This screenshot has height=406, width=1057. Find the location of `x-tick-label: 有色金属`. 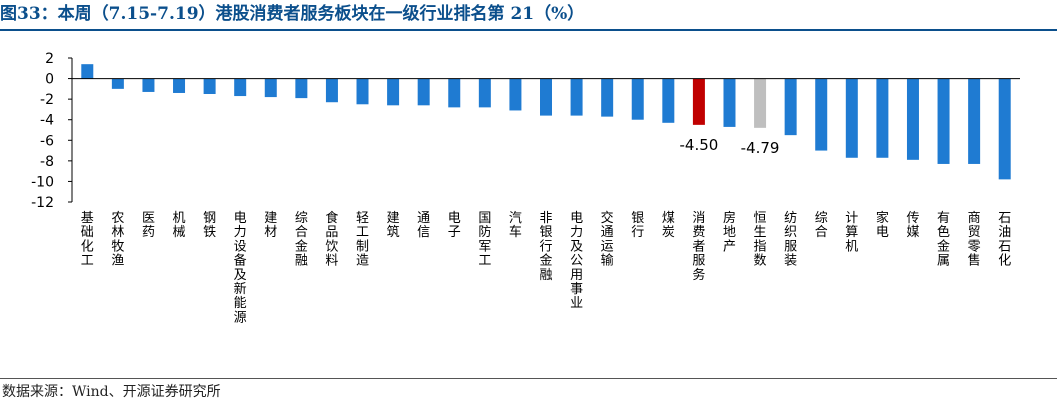

x-tick-label: 有色金属 is located at coordinates (943, 240).